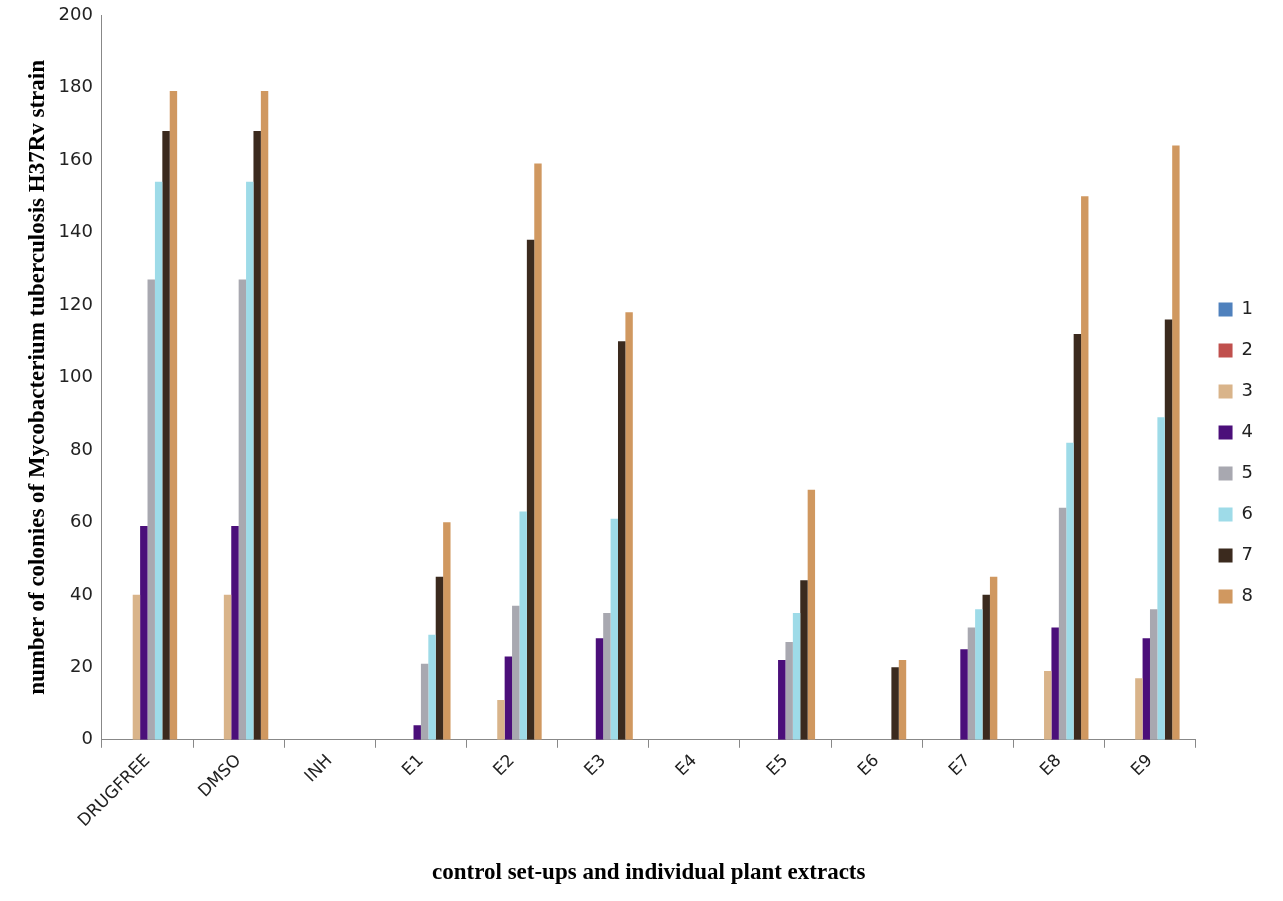 The image size is (1283, 901). Describe the element at coordinates (87, 738) in the screenshot. I see `y-tick-label: 0` at that location.